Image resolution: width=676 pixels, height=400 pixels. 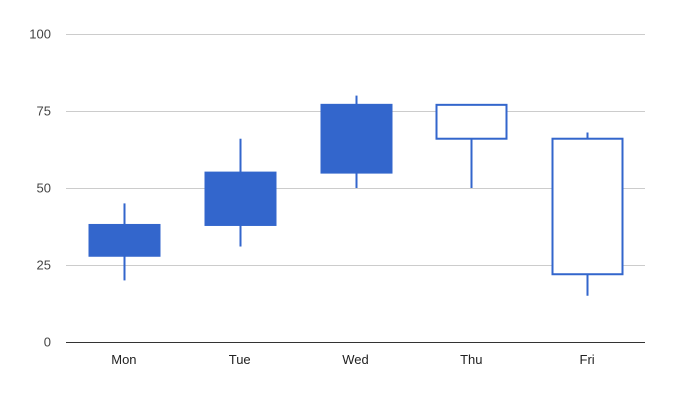 I want to click on x-label-thu: Thu, so click(x=471, y=359).